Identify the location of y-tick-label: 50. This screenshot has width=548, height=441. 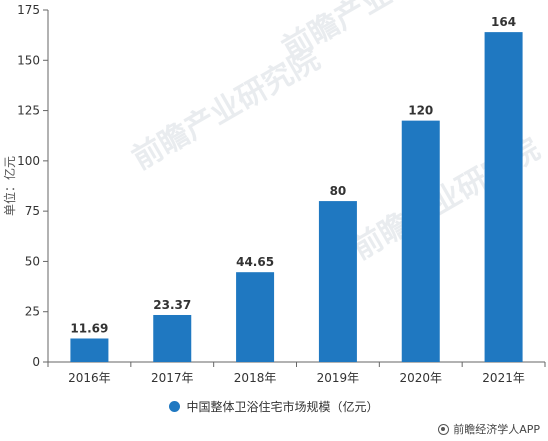
(32, 261).